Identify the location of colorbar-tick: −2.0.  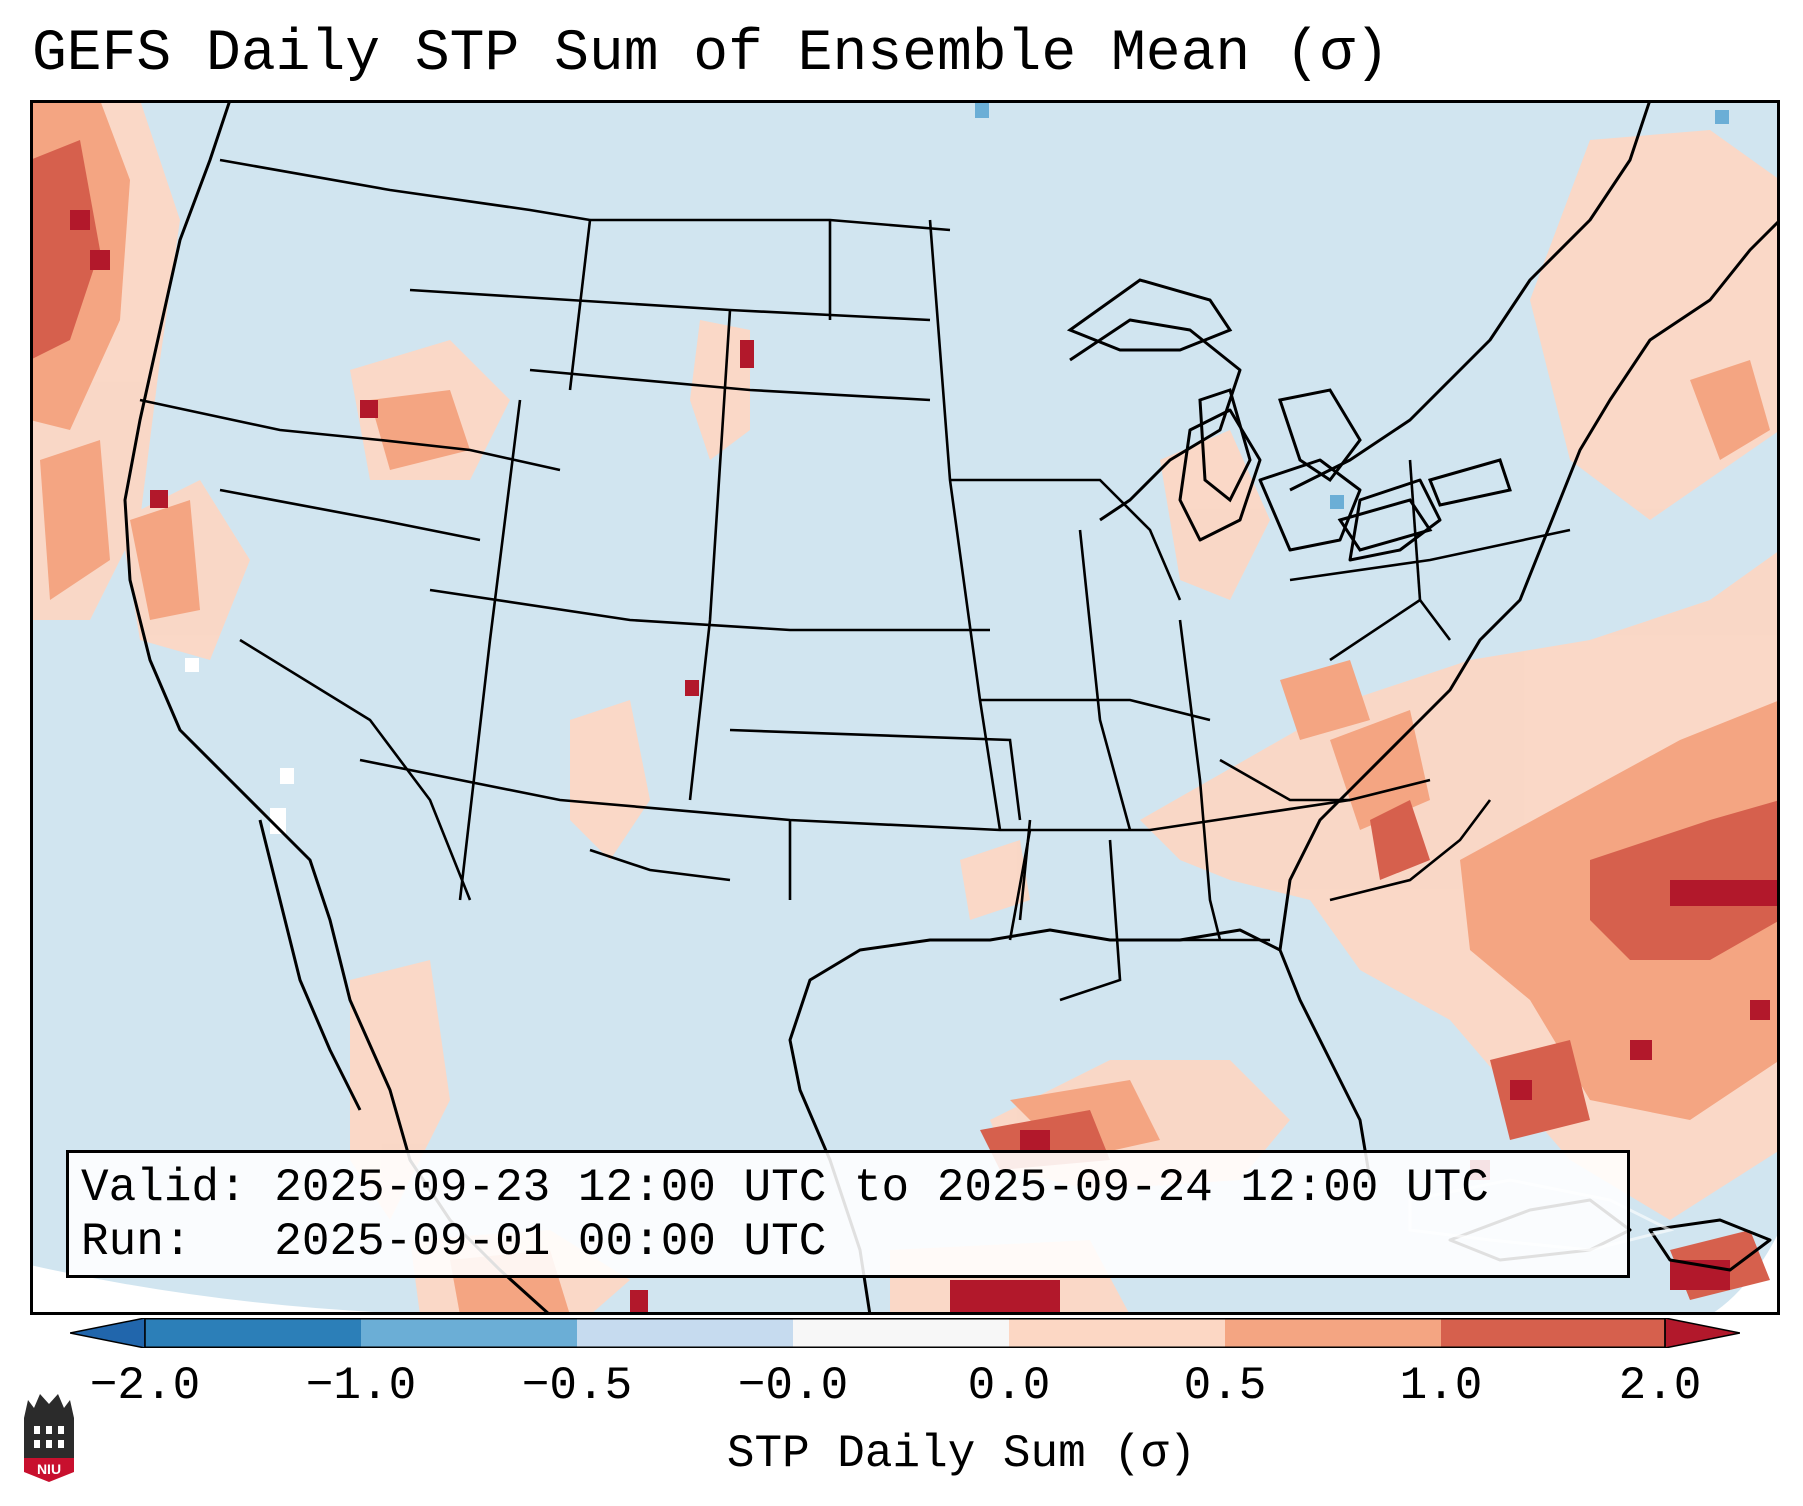
(145, 1386).